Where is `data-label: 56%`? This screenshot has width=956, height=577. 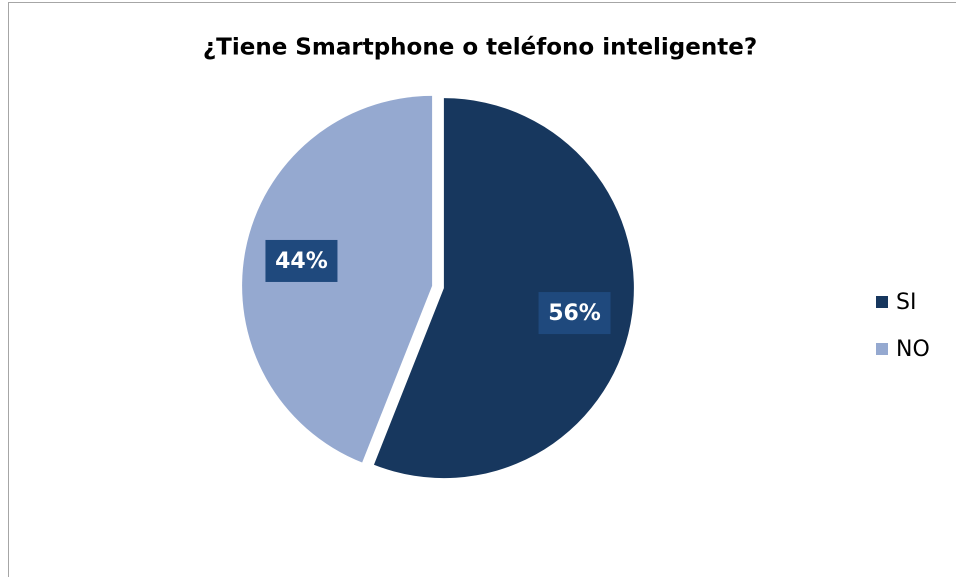
data-label: 56% is located at coordinates (574, 313).